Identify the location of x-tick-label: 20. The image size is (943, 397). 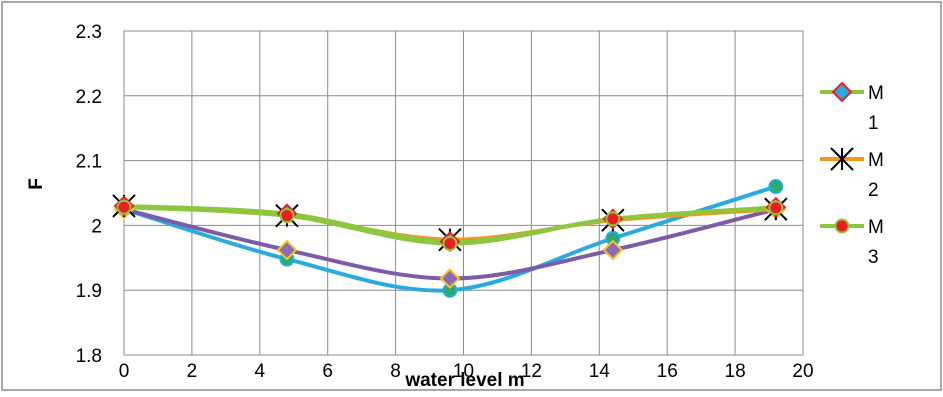
(802, 371).